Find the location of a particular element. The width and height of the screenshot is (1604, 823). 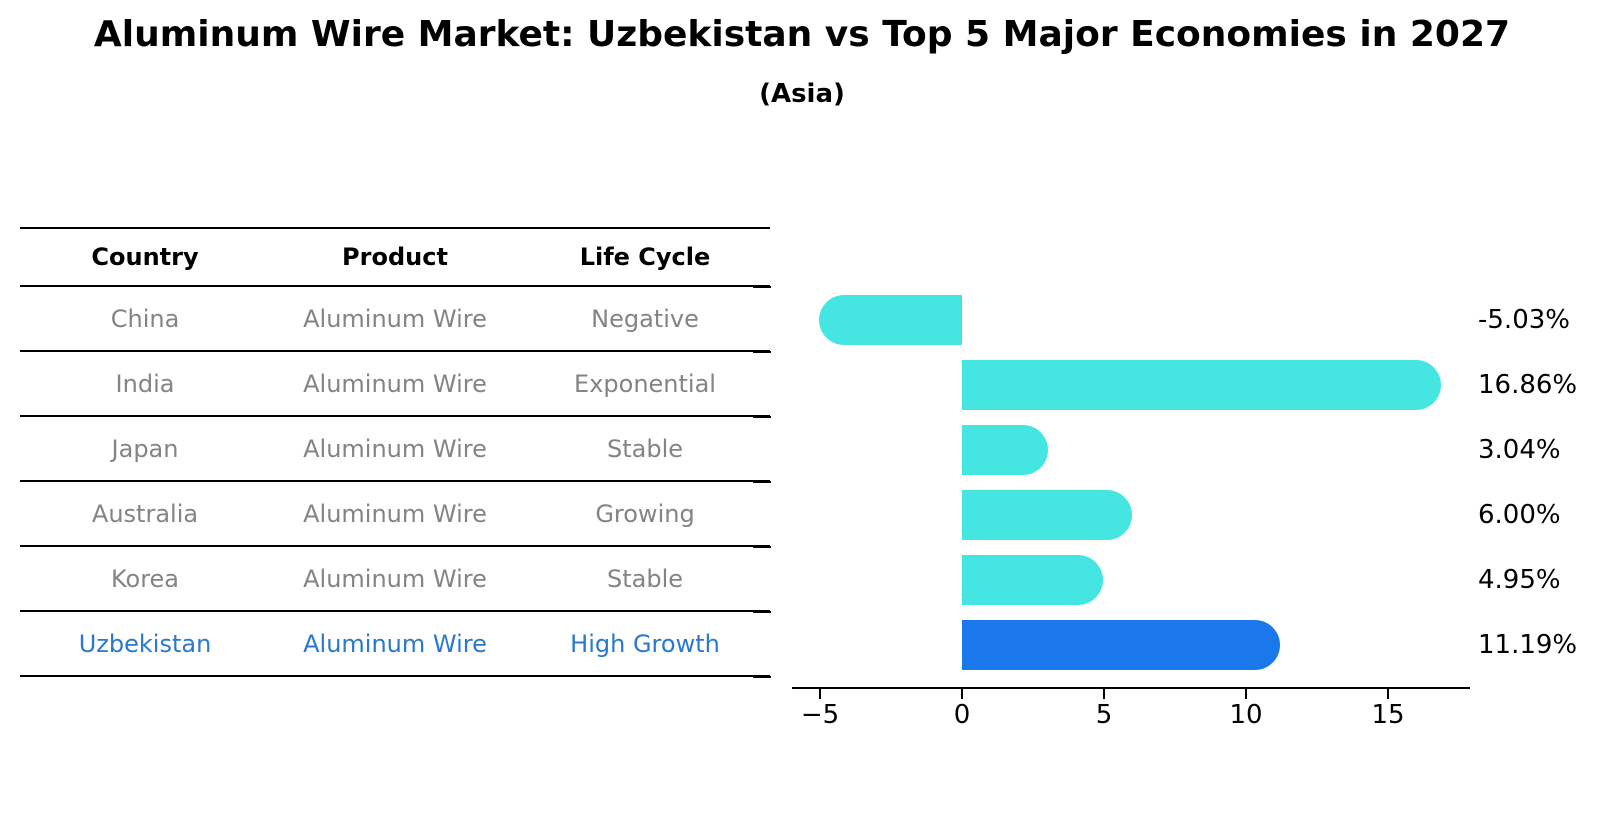

table-row-australia: Australia Aluminum Wire Growing is located at coordinates (395, 514).